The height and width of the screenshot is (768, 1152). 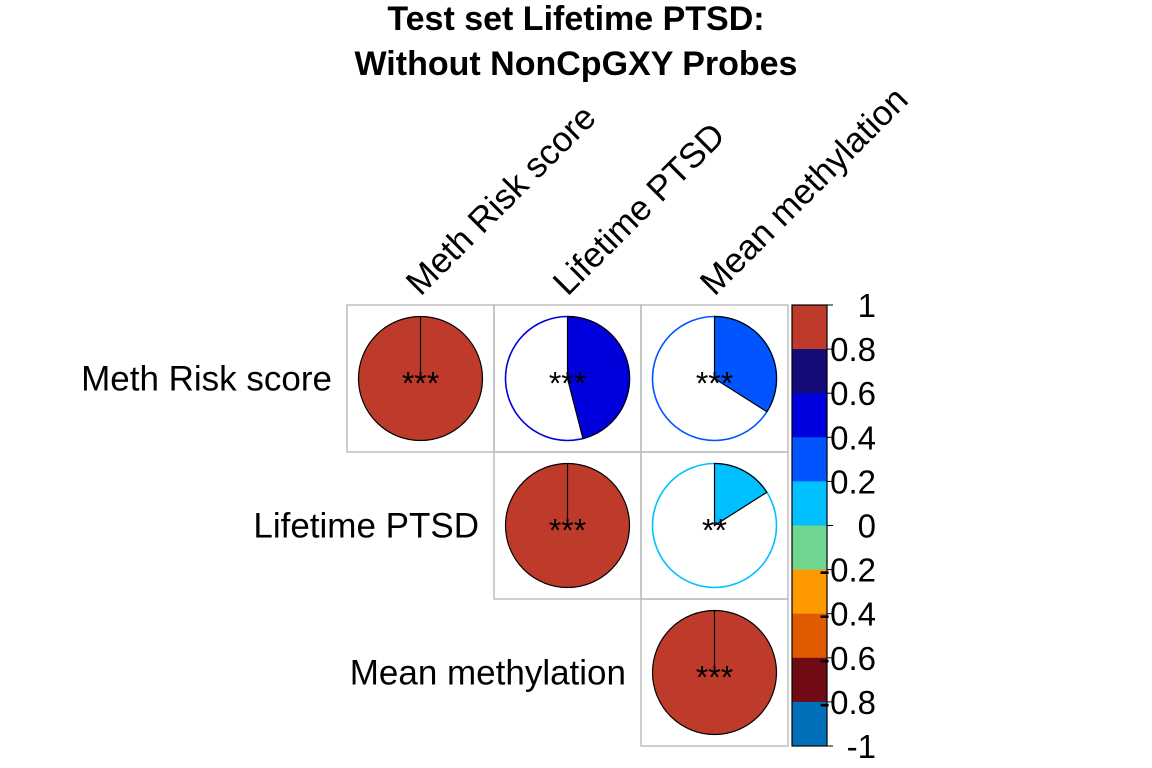 I want to click on colorbar-tick-label: -0.4, so click(x=847, y=614).